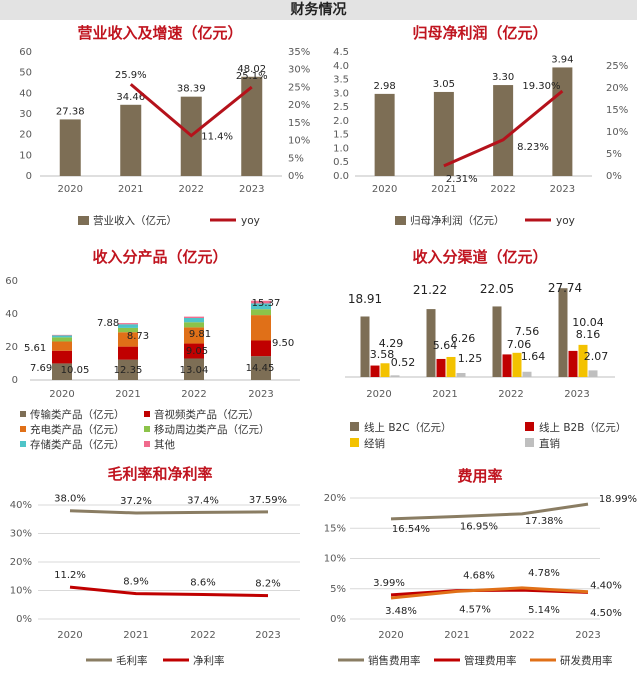  What do you see at coordinates (341, 107) in the screenshot?
I see `y-tick-left: 2.5` at bounding box center [341, 107].